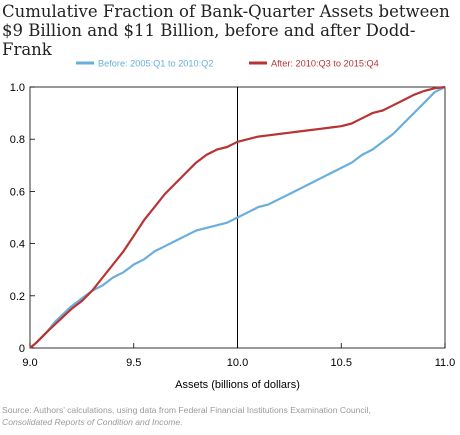 The height and width of the screenshot is (435, 460). Describe the element at coordinates (325, 64) in the screenshot. I see `legend-label-after: After: 2010:Q3 to 2015:Q4` at that location.